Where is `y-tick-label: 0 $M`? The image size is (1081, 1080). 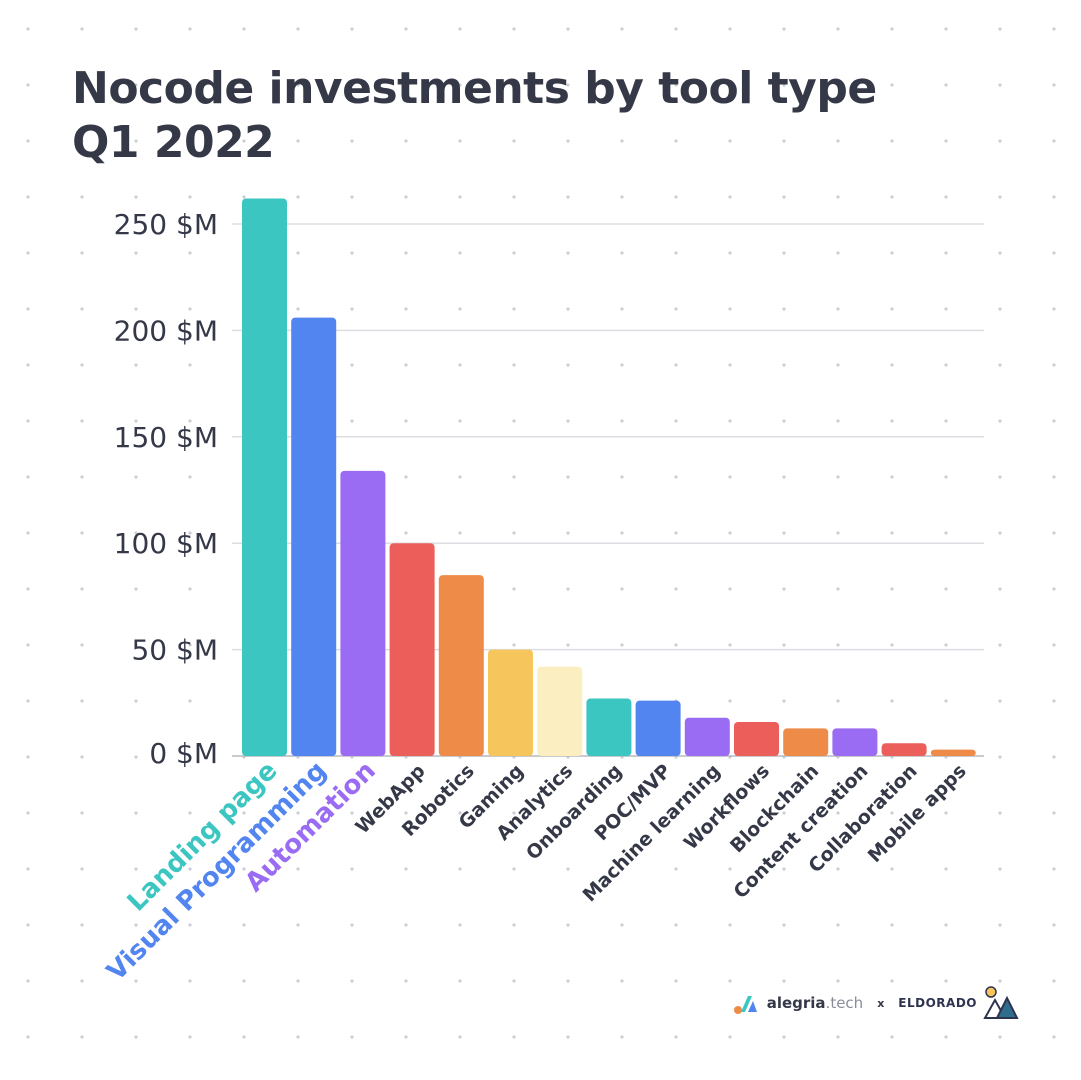 y-tick-label: 0 $M is located at coordinates (183, 753).